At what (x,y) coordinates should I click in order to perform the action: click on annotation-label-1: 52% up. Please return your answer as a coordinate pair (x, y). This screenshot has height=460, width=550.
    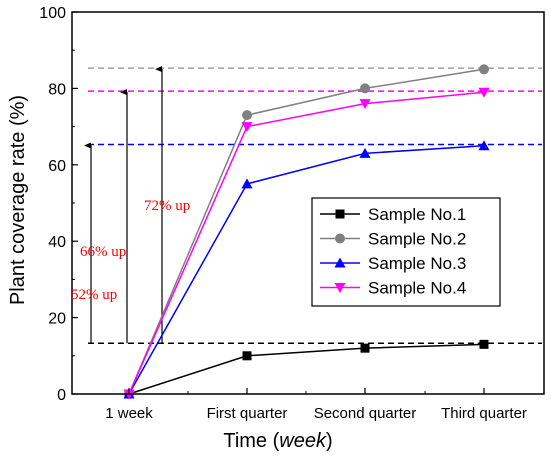
    Looking at the image, I should click on (94, 295).